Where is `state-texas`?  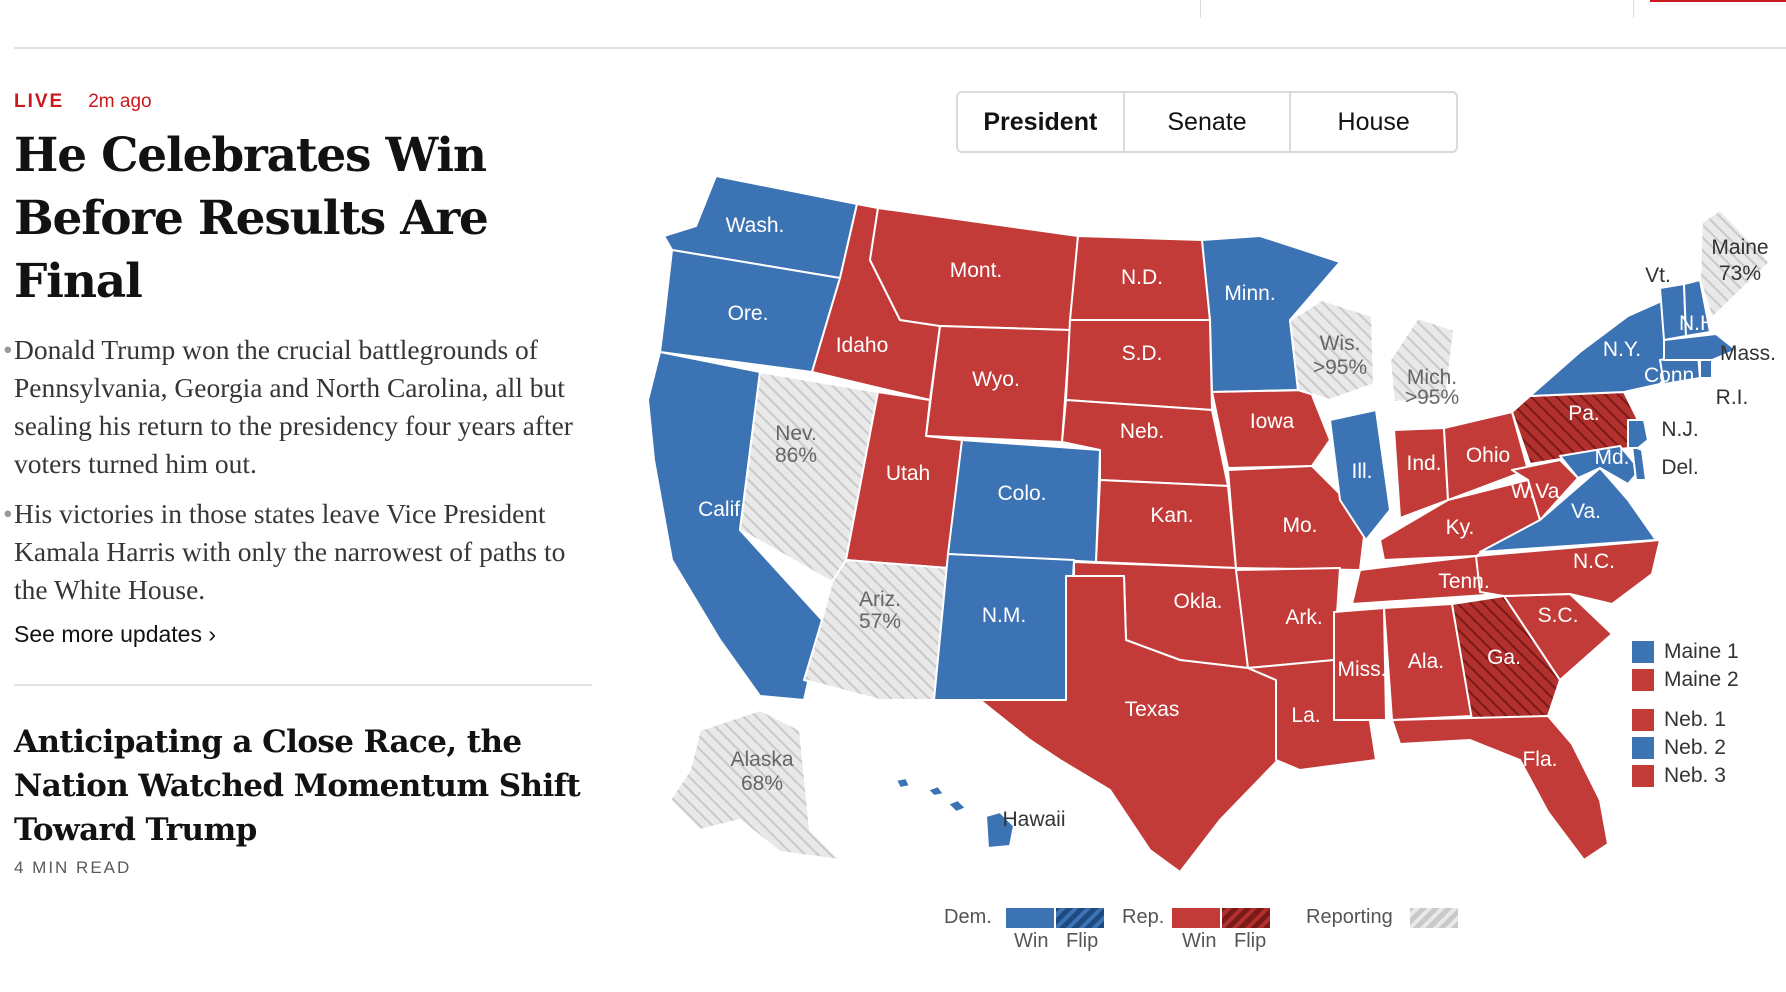
state-texas is located at coordinates (1129, 724).